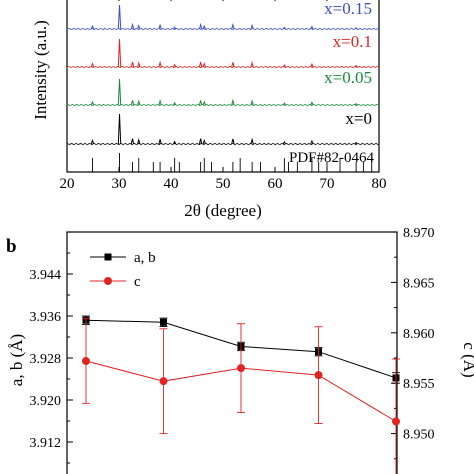  Describe the element at coordinates (108, 281) in the screenshot. I see `legend-marker-circle` at that location.